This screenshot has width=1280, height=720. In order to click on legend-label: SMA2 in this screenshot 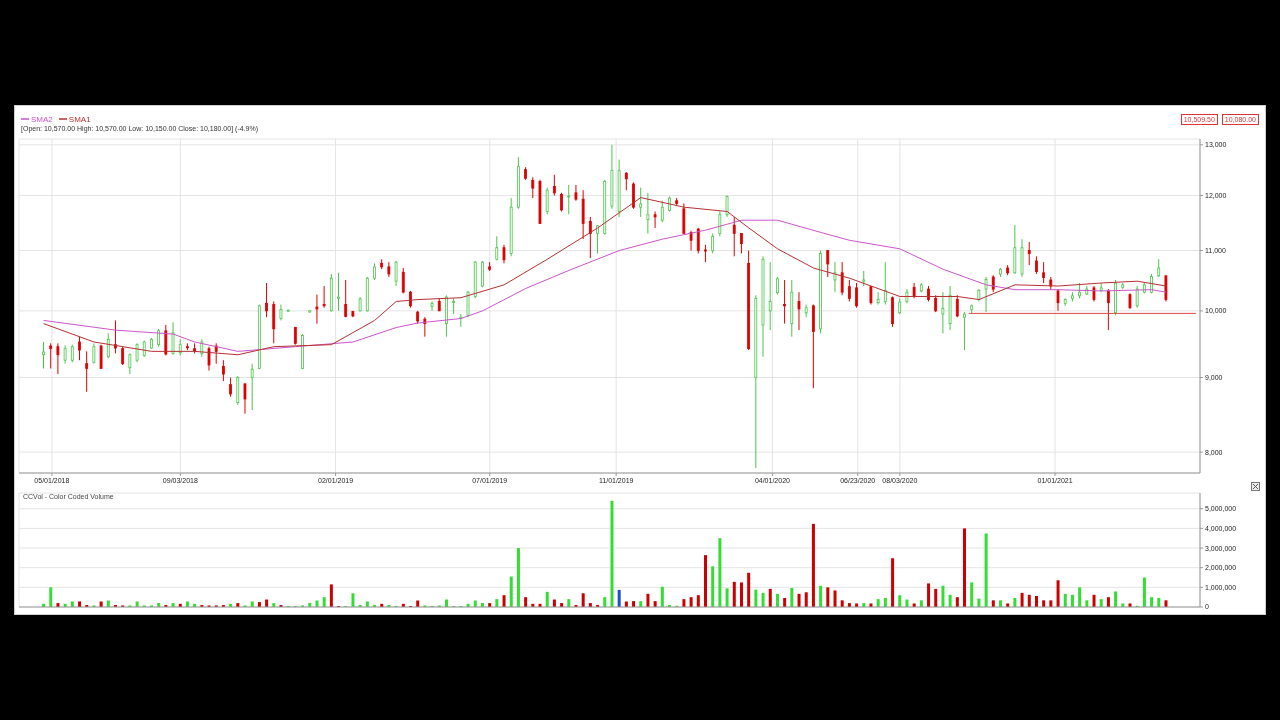, I will do `click(42, 119)`.